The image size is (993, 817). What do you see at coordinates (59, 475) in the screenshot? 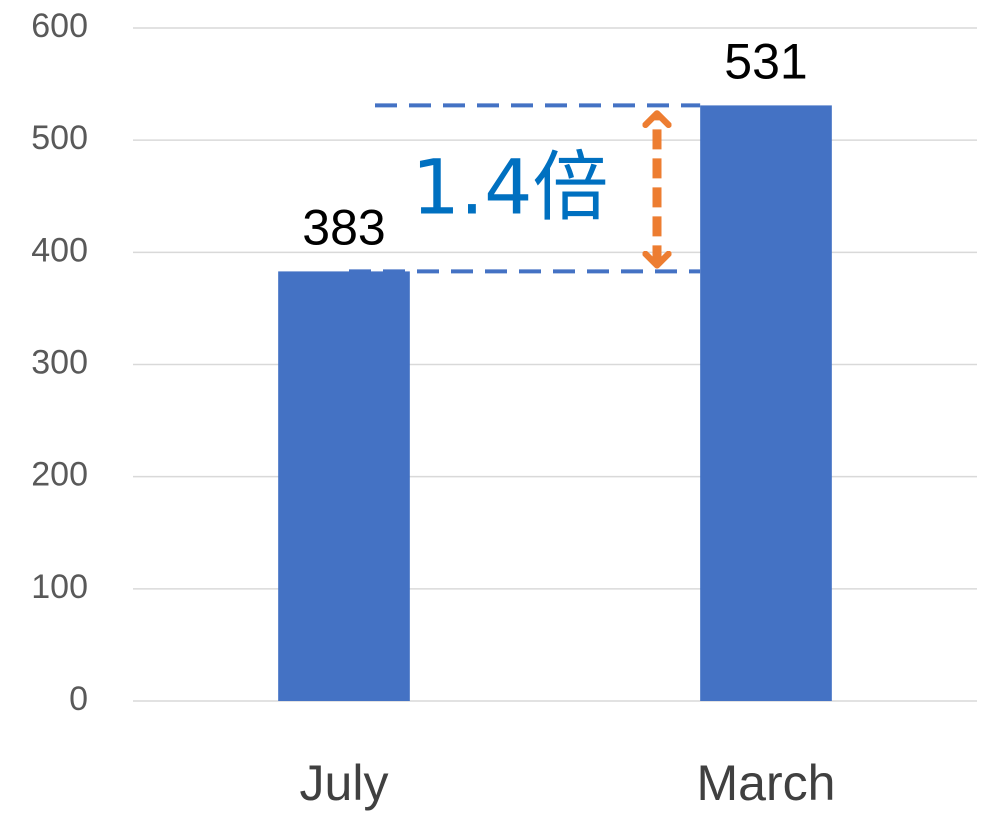
I see `y-tick-label: 200` at bounding box center [59, 475].